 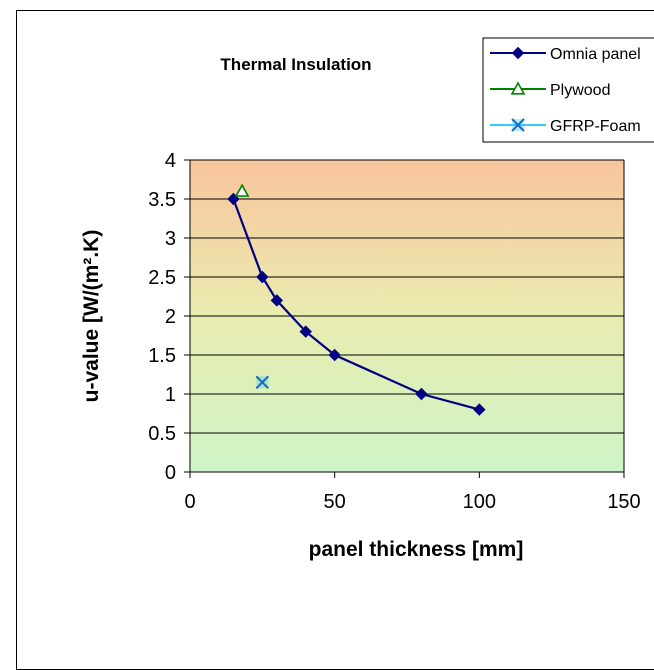 What do you see at coordinates (170, 473) in the screenshot?
I see `y-tick-label: 0` at bounding box center [170, 473].